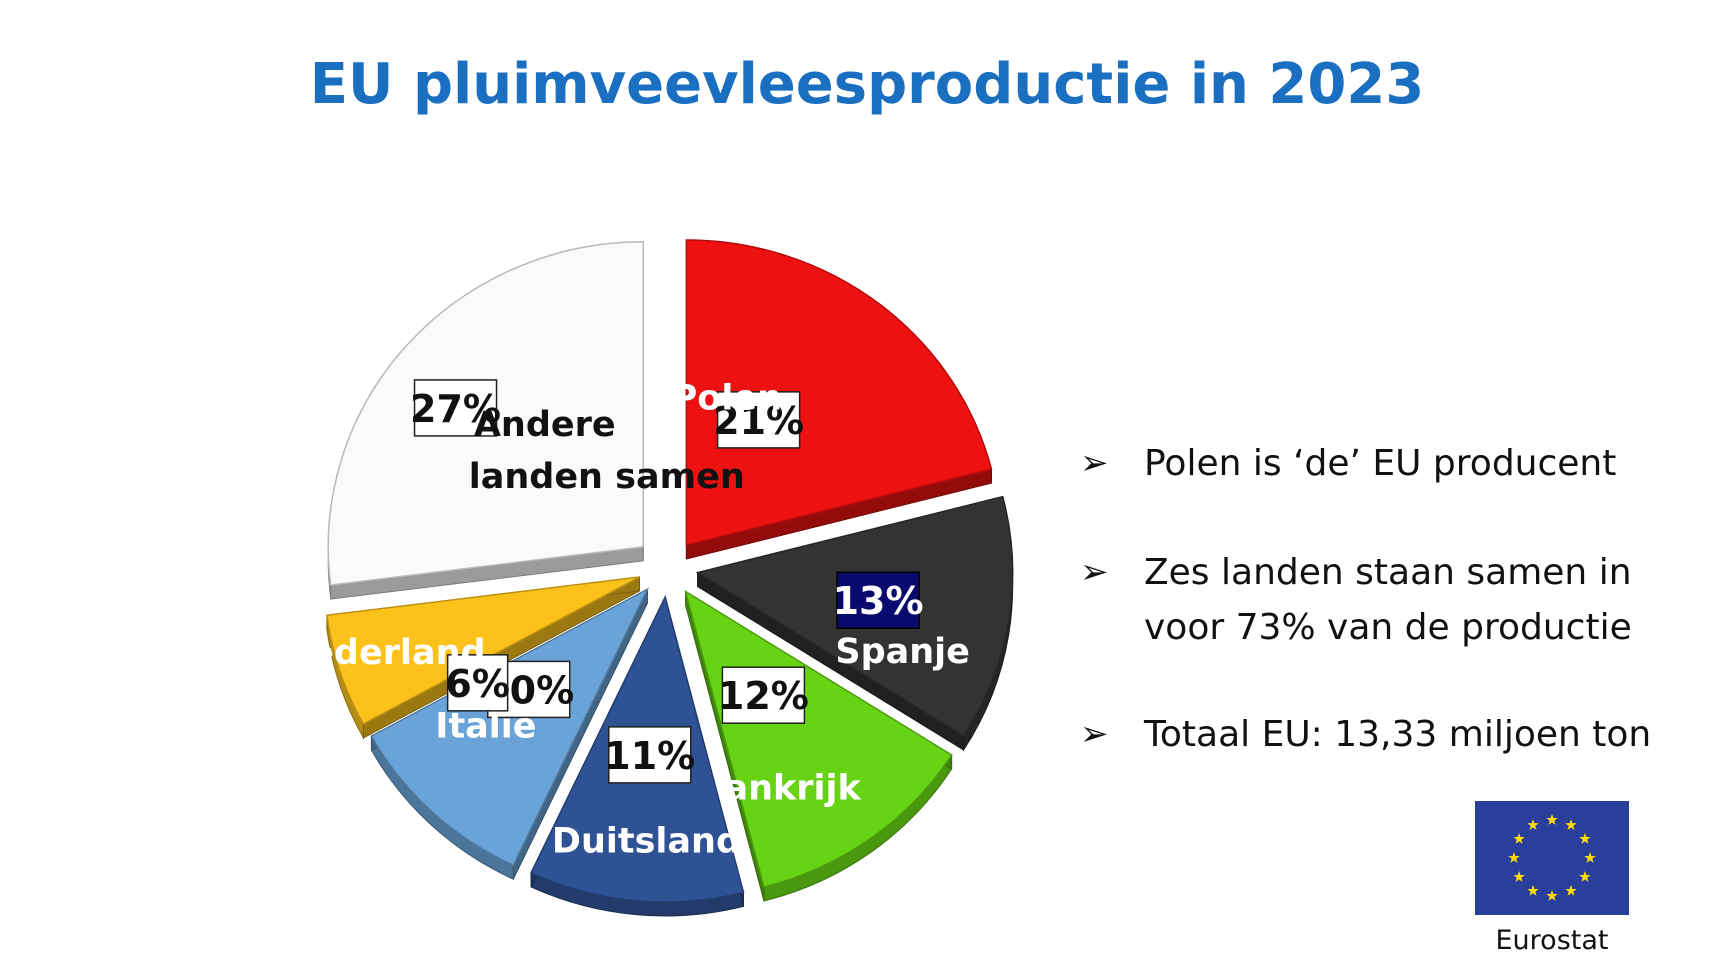 Image resolution: width=1734 pixels, height=980 pixels. I want to click on value-label-frankrijk: 12%, so click(763, 696).